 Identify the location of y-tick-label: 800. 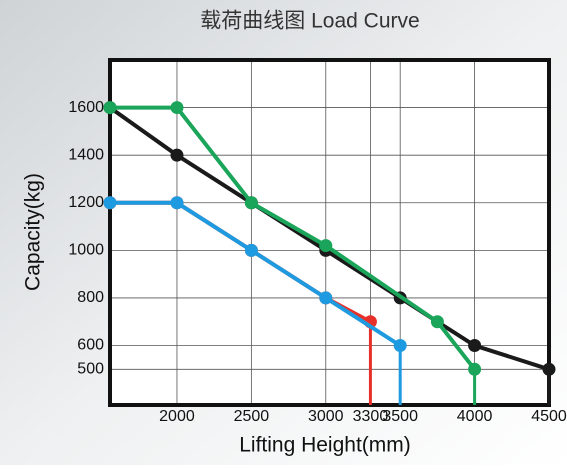
(90, 297).